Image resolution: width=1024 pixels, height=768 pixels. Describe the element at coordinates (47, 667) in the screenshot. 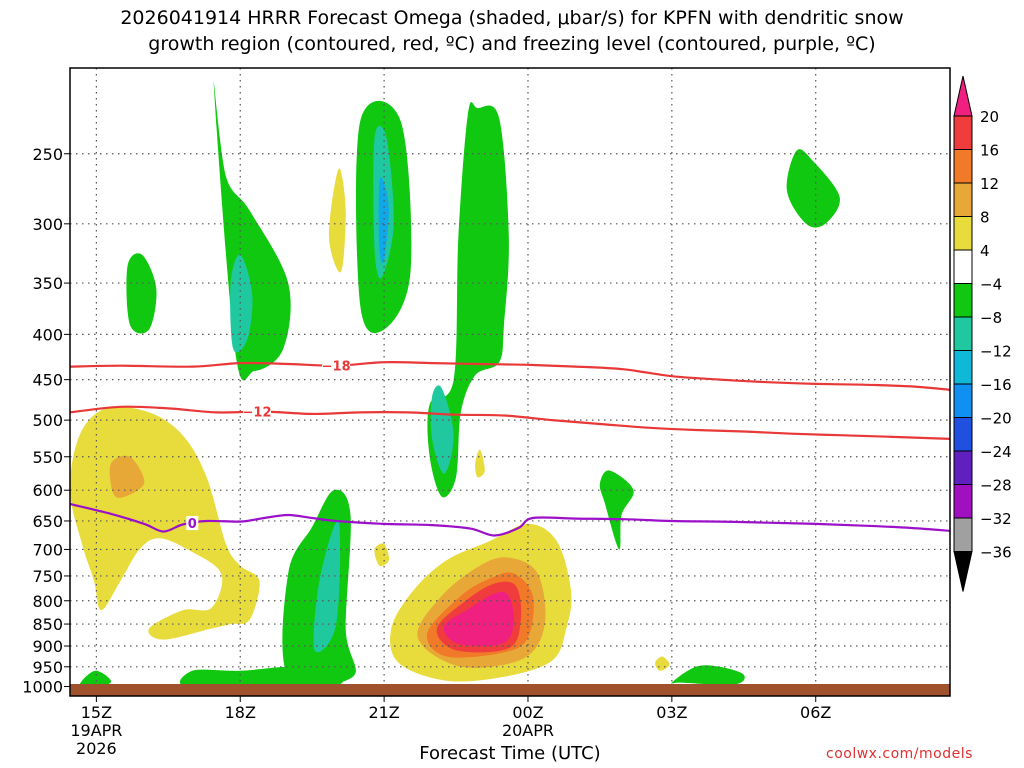

I see `y-tick-label: 950` at that location.